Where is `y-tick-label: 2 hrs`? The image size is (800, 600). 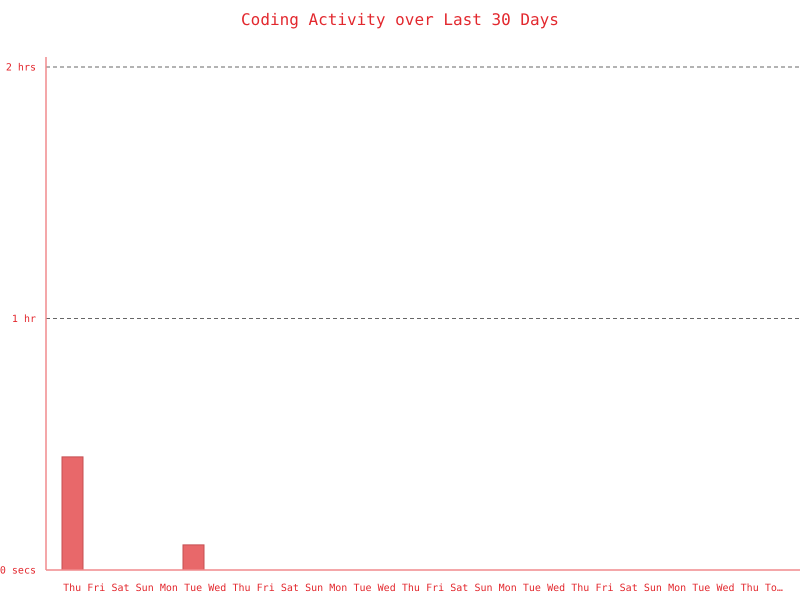 y-tick-label: 2 hrs is located at coordinates (21, 68).